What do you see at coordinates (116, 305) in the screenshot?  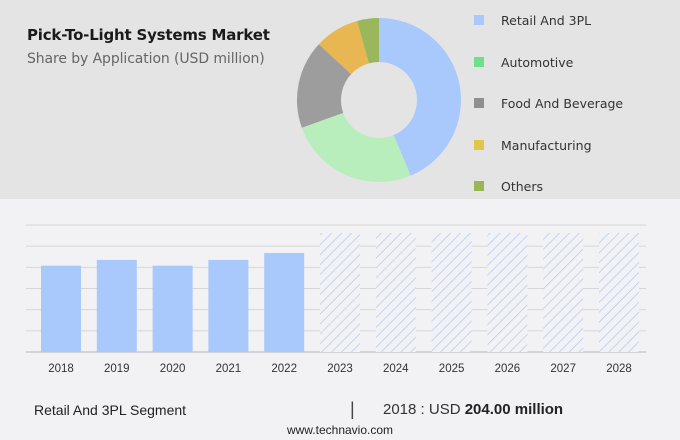 I see `bar-2019` at bounding box center [116, 305].